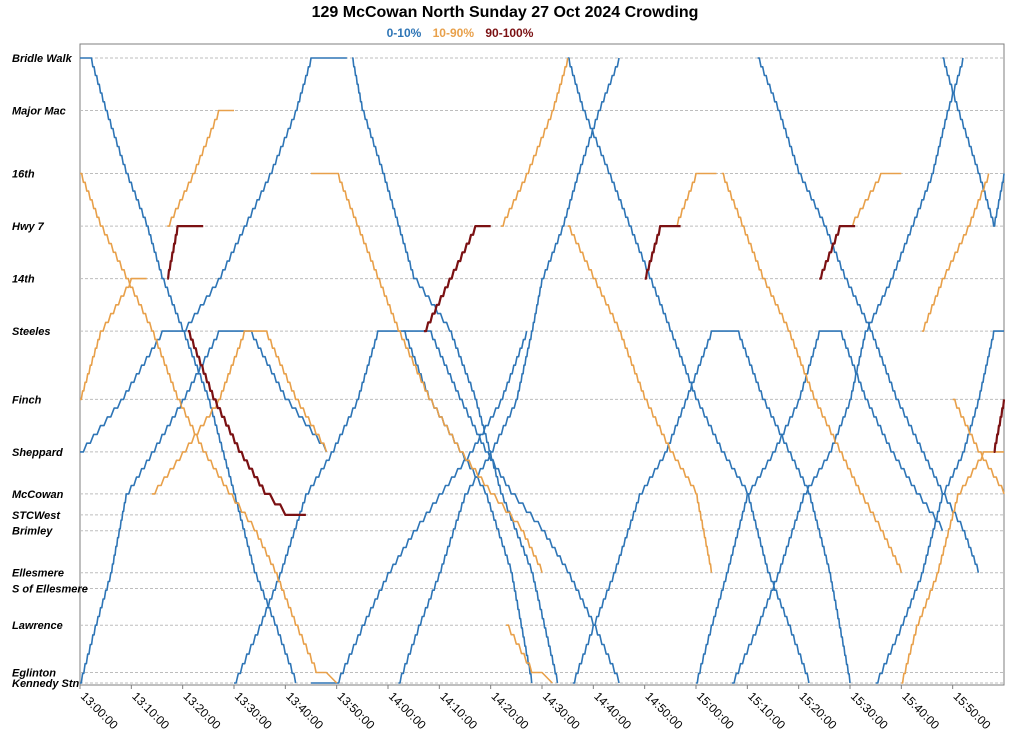  Describe the element at coordinates (356, 710) in the screenshot. I see `x-tick-label: 13:50:00` at that location.